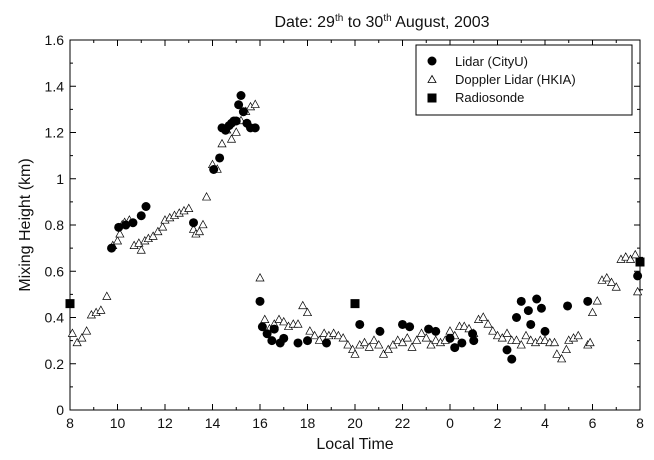 This screenshot has height=460, width=654. Describe the element at coordinates (165, 423) in the screenshot. I see `x-tick-label: 12` at that location.